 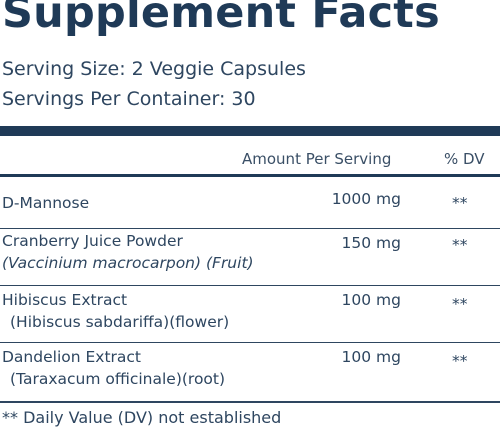 I want to click on header-divider, so click(x=250, y=175).